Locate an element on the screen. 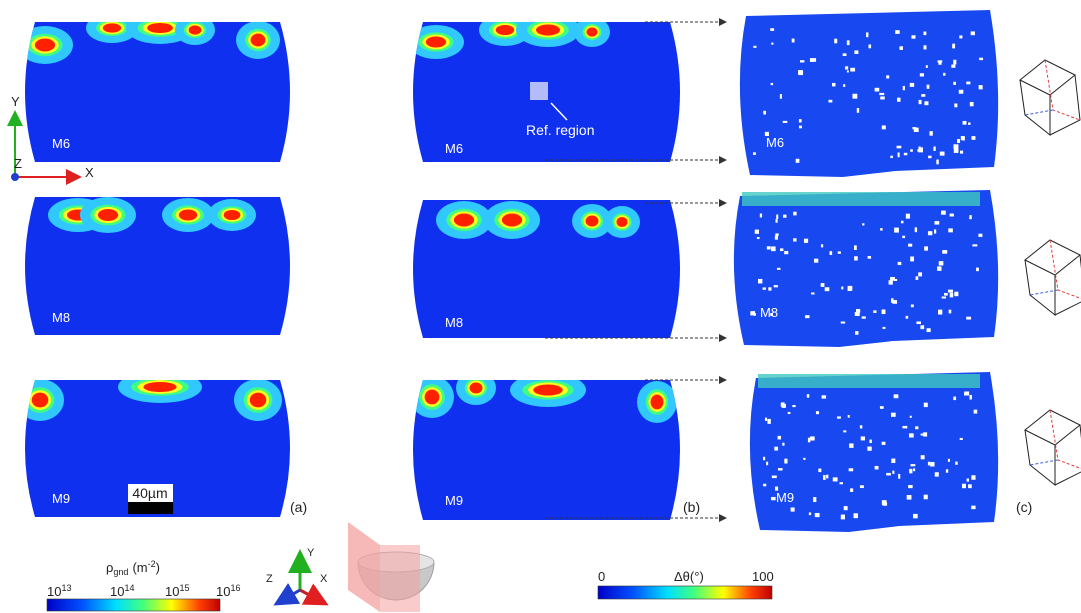 The height and width of the screenshot is (613, 1081). map-label: M9 is located at coordinates (785, 497).